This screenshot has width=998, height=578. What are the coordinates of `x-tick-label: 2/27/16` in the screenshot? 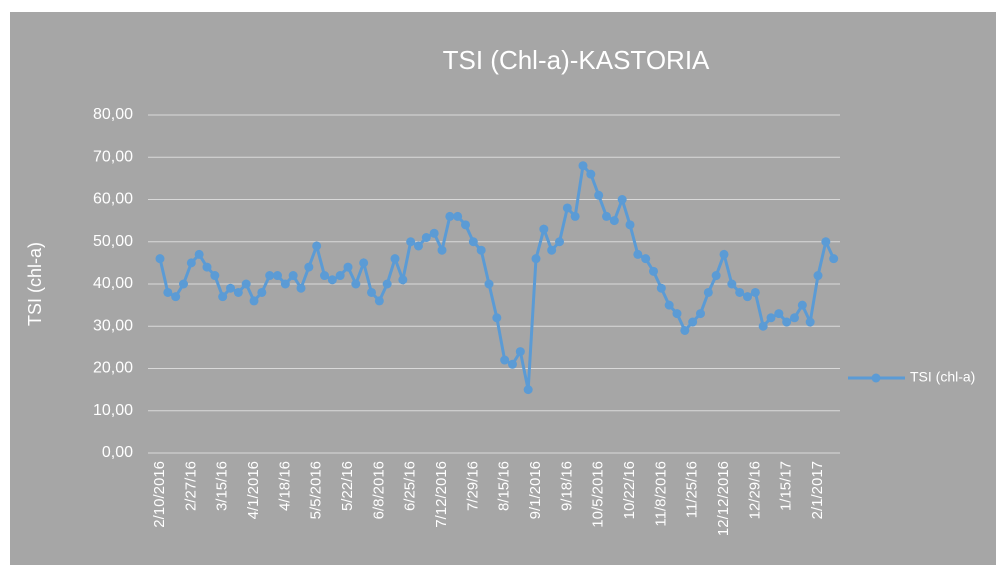 It's located at (190, 486).